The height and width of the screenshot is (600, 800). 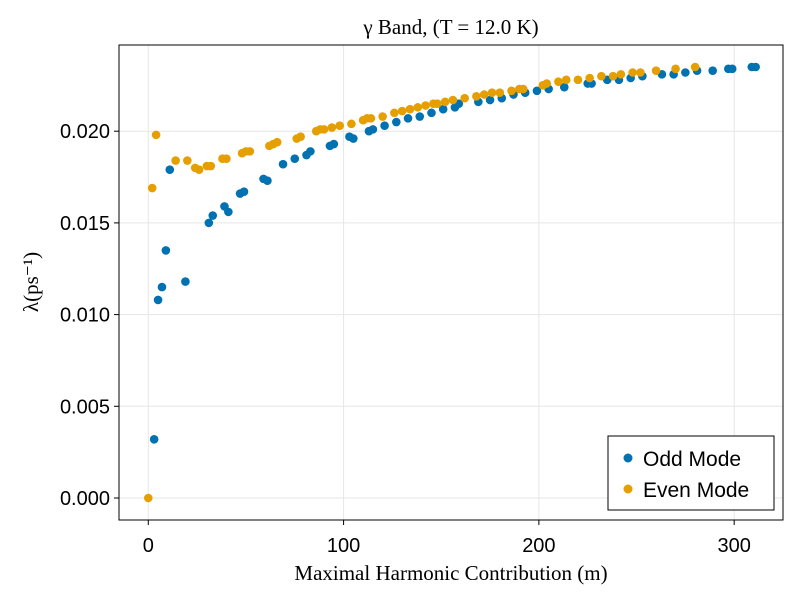 What do you see at coordinates (85, 316) in the screenshot?
I see `y-tick-label: 0.010` at bounding box center [85, 316].